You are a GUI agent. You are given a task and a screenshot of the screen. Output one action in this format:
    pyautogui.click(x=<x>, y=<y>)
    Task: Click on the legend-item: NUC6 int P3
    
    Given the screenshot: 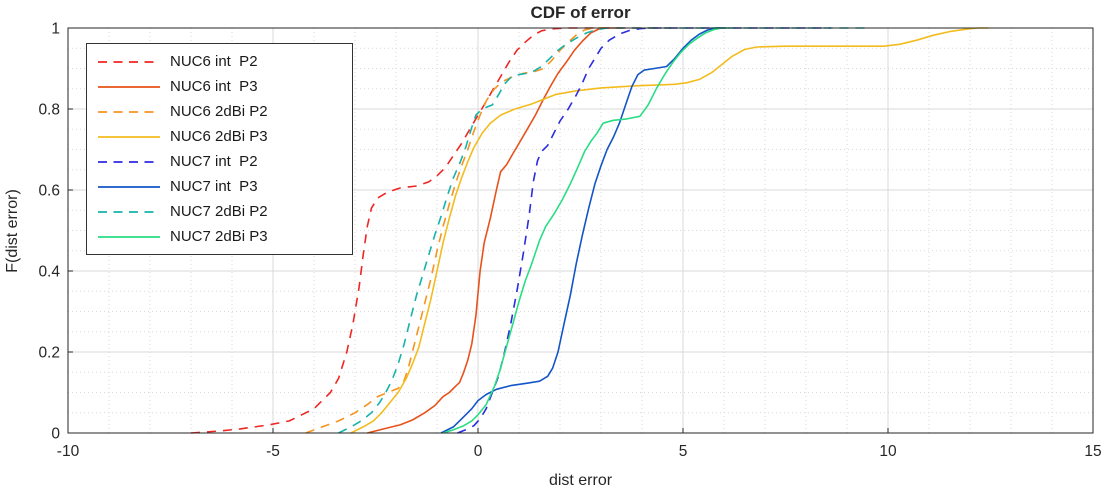 What is the action you would take?
    pyautogui.click(x=224, y=87)
    